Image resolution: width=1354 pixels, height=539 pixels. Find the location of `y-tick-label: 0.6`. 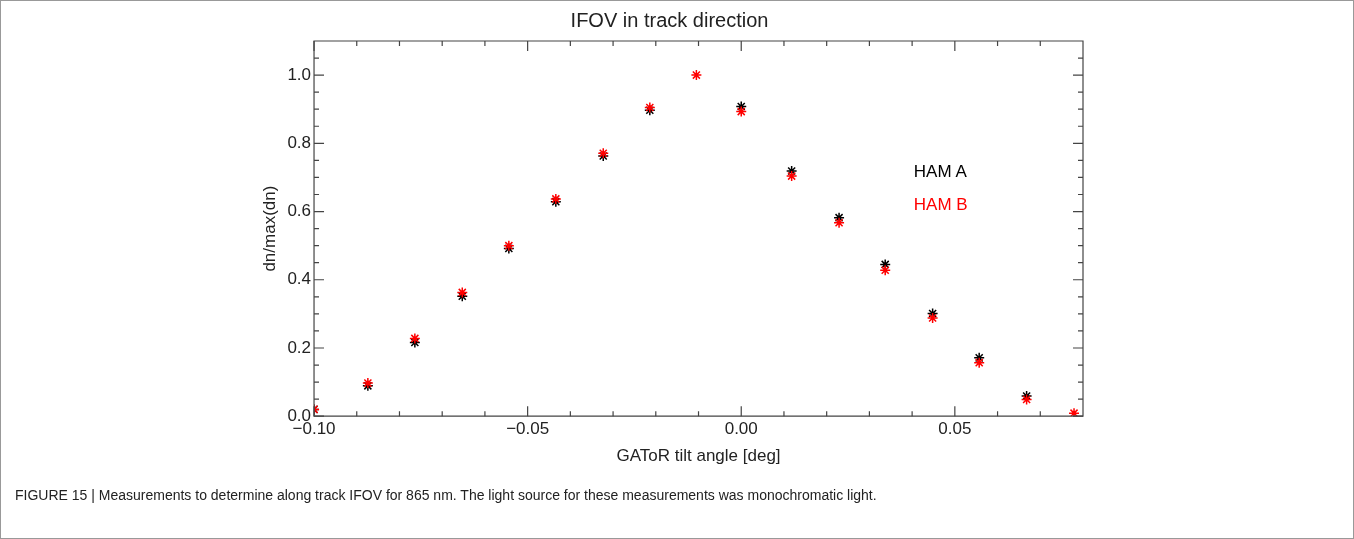

y-tick-label: 0.6 is located at coordinates (299, 211).